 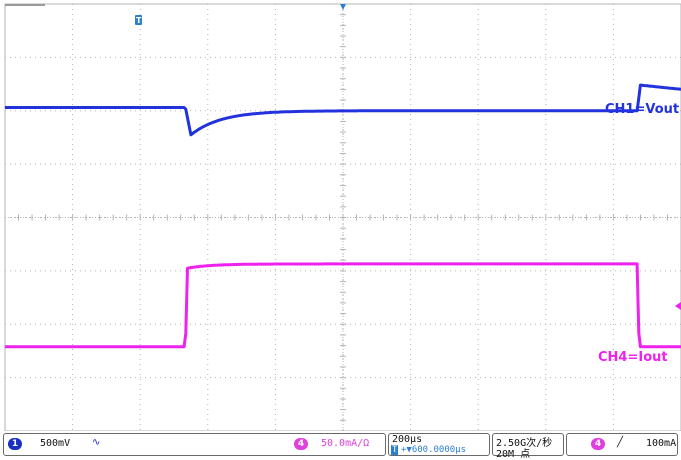 What do you see at coordinates (96, 442) in the screenshot?
I see `ch1-coupling-icon: ∿` at bounding box center [96, 442].